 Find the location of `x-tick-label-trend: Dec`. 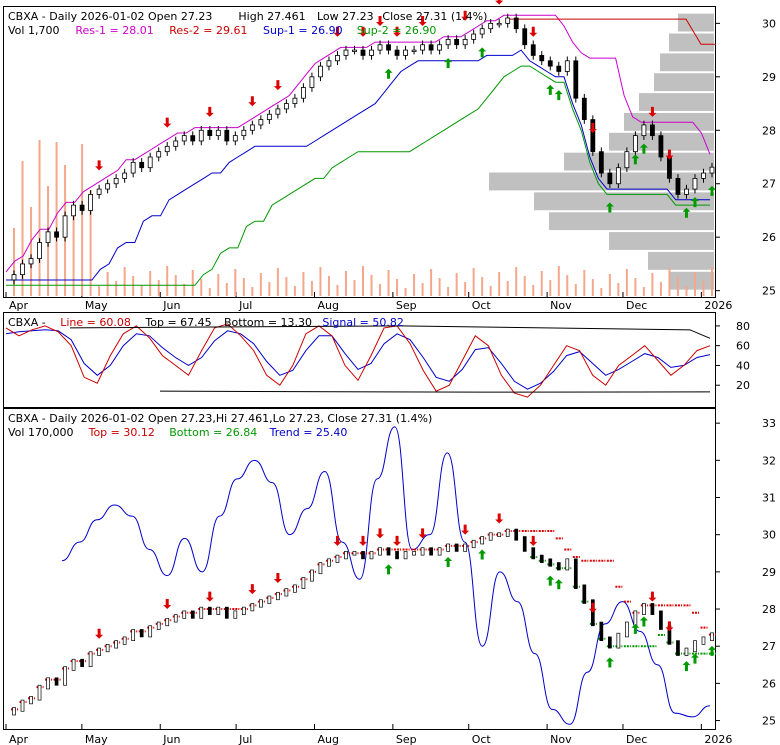

x-tick-label-trend: Dec is located at coordinates (636, 739).